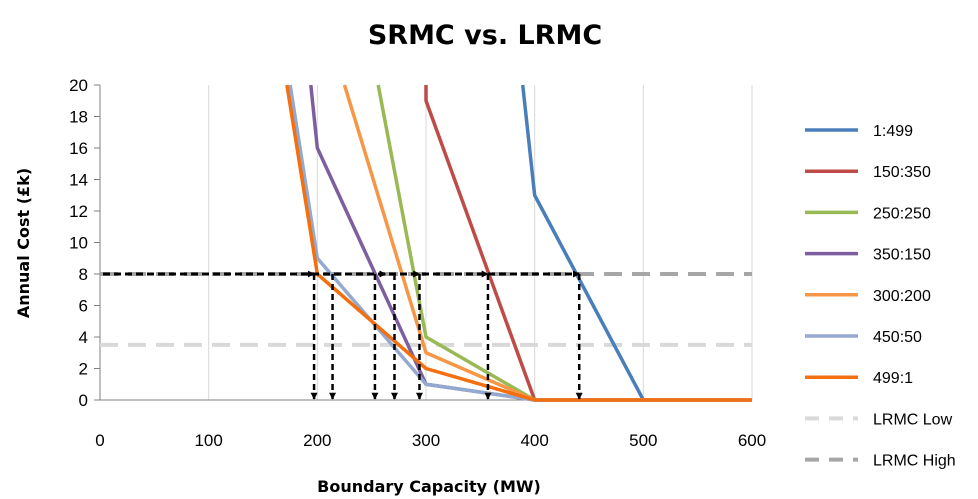  I want to click on y-tick-label: 8, so click(83, 274).